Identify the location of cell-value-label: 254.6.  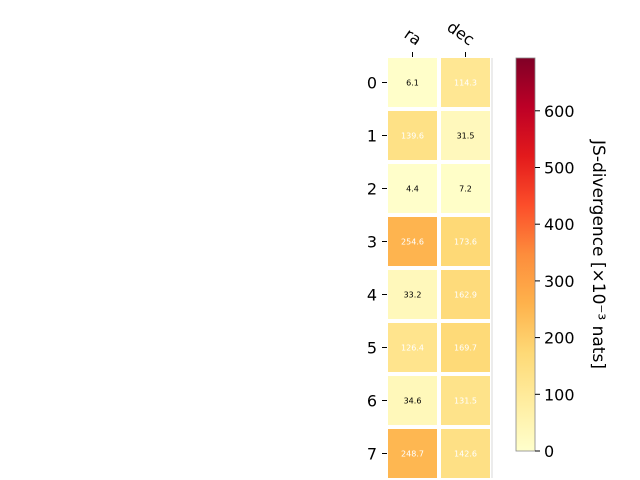
(412, 242).